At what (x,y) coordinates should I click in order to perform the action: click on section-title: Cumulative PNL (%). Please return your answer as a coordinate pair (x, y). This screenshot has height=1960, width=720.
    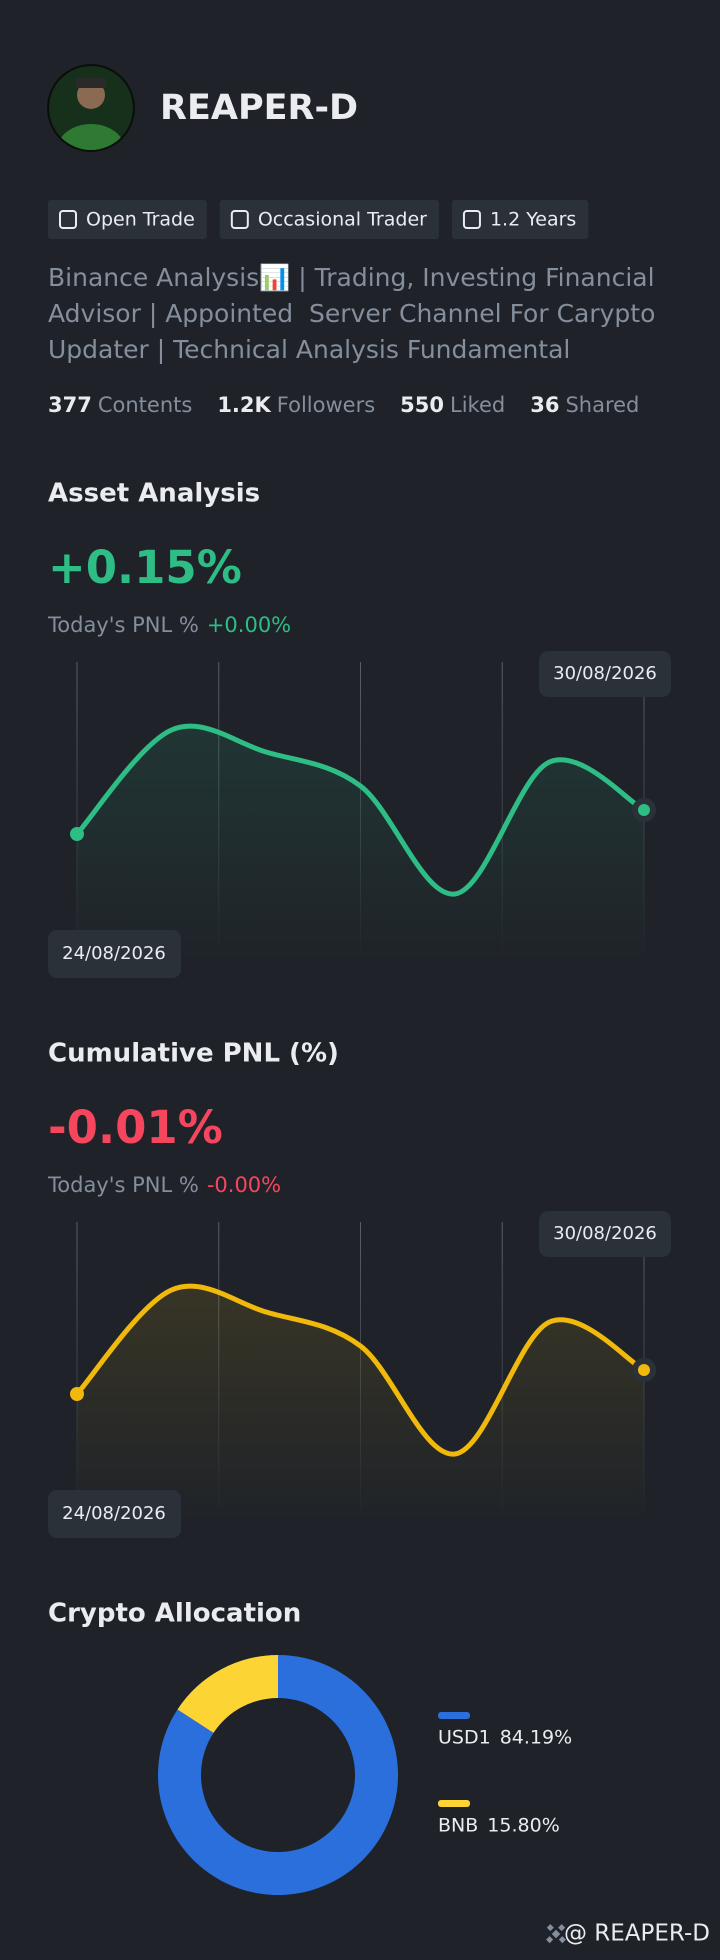
    Looking at the image, I should click on (193, 1054).